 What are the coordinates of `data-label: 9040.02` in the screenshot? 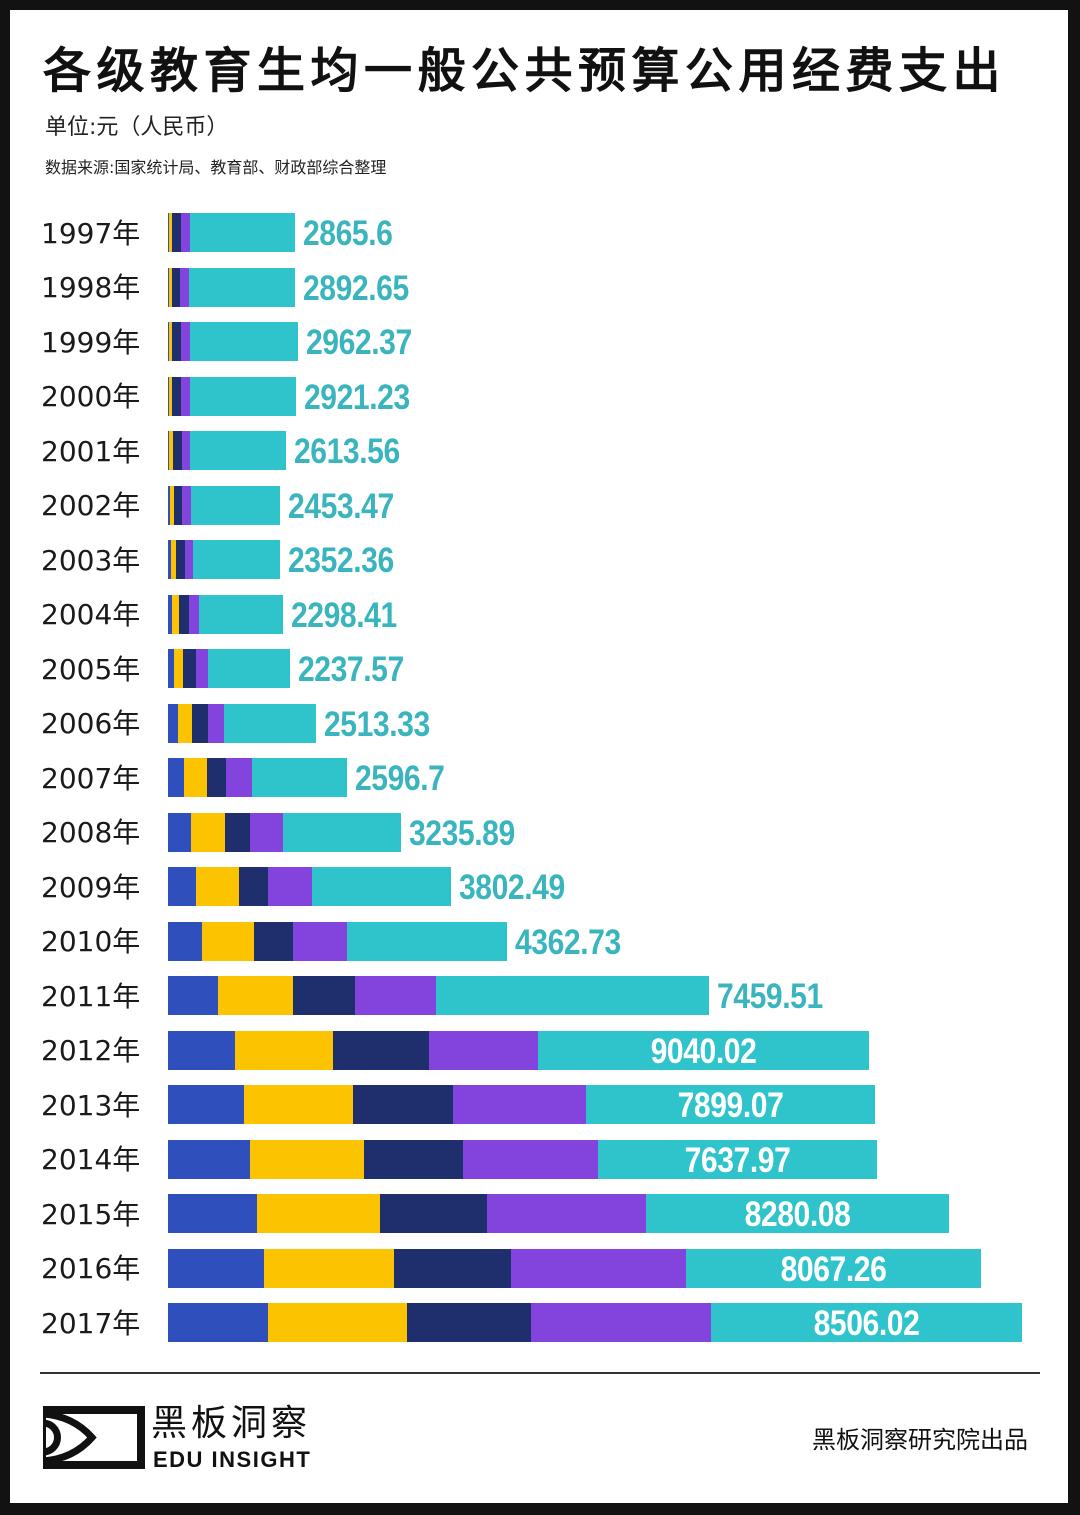 It's located at (703, 1051).